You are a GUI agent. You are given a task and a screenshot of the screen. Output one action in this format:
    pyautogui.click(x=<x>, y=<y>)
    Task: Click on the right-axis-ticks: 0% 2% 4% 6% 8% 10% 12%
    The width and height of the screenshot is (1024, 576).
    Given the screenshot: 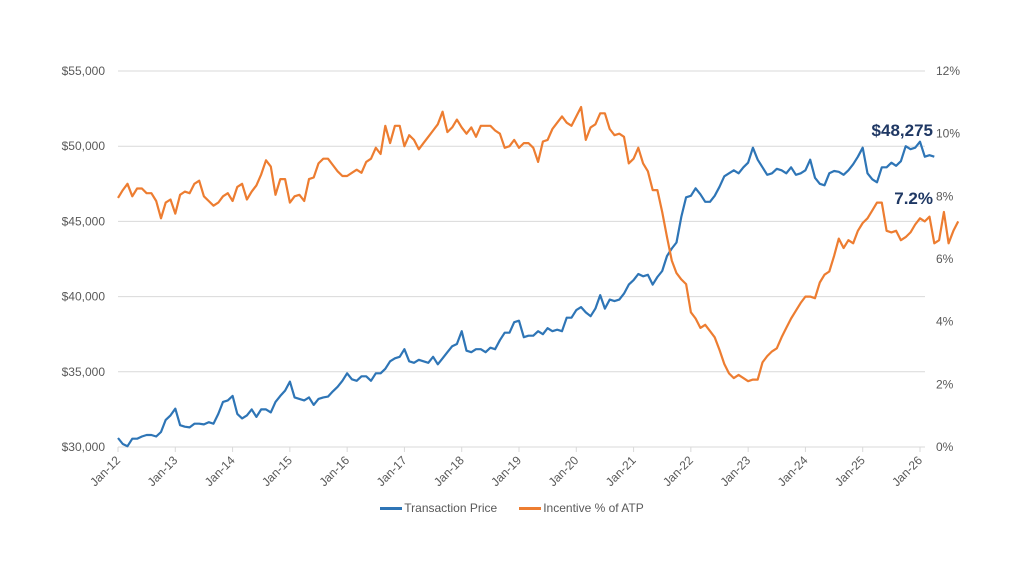 What is the action you would take?
    pyautogui.click(x=948, y=259)
    